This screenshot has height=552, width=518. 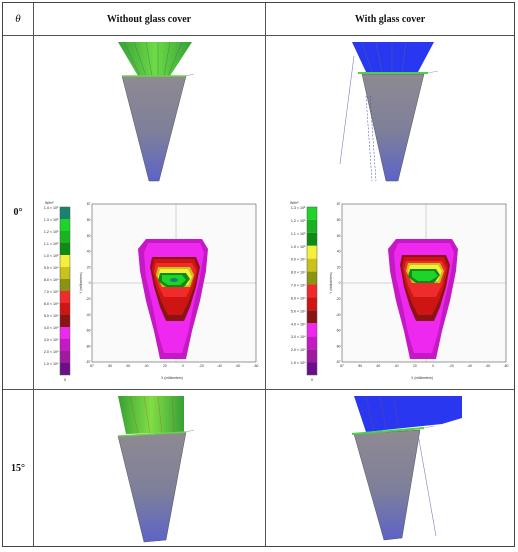 I want to click on raytrace-0deg-without-glass, so click(x=149, y=111).